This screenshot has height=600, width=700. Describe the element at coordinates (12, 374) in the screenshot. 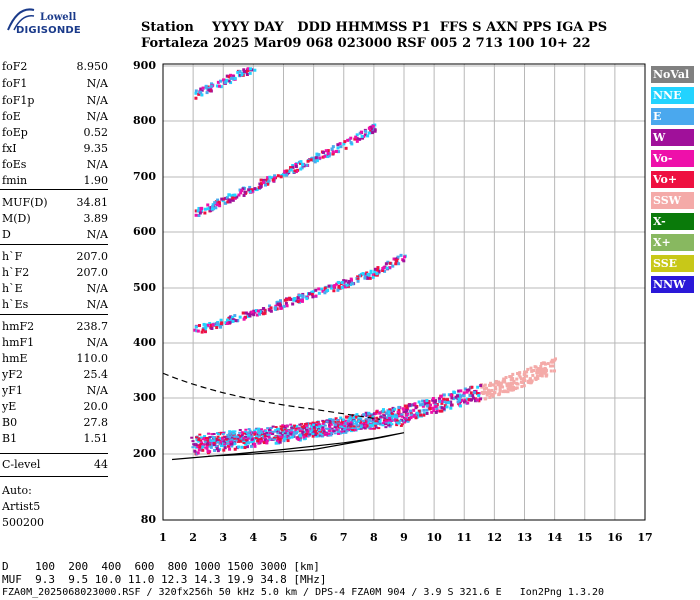

I see `param-key: yF2` at that location.